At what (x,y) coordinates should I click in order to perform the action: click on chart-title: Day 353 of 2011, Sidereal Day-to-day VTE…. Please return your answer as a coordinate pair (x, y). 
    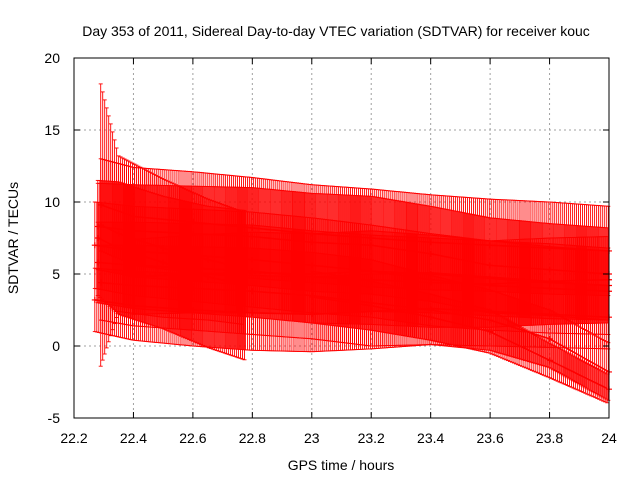
    Looking at the image, I should click on (336, 31).